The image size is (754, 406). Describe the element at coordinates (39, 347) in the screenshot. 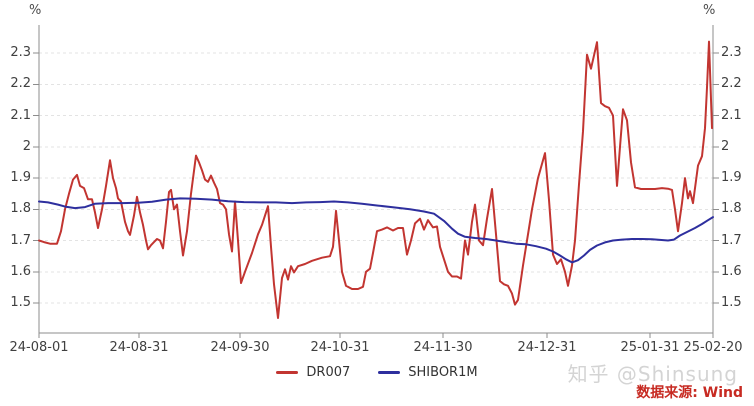

I see `x-tick-label: 24-08-01` at that location.